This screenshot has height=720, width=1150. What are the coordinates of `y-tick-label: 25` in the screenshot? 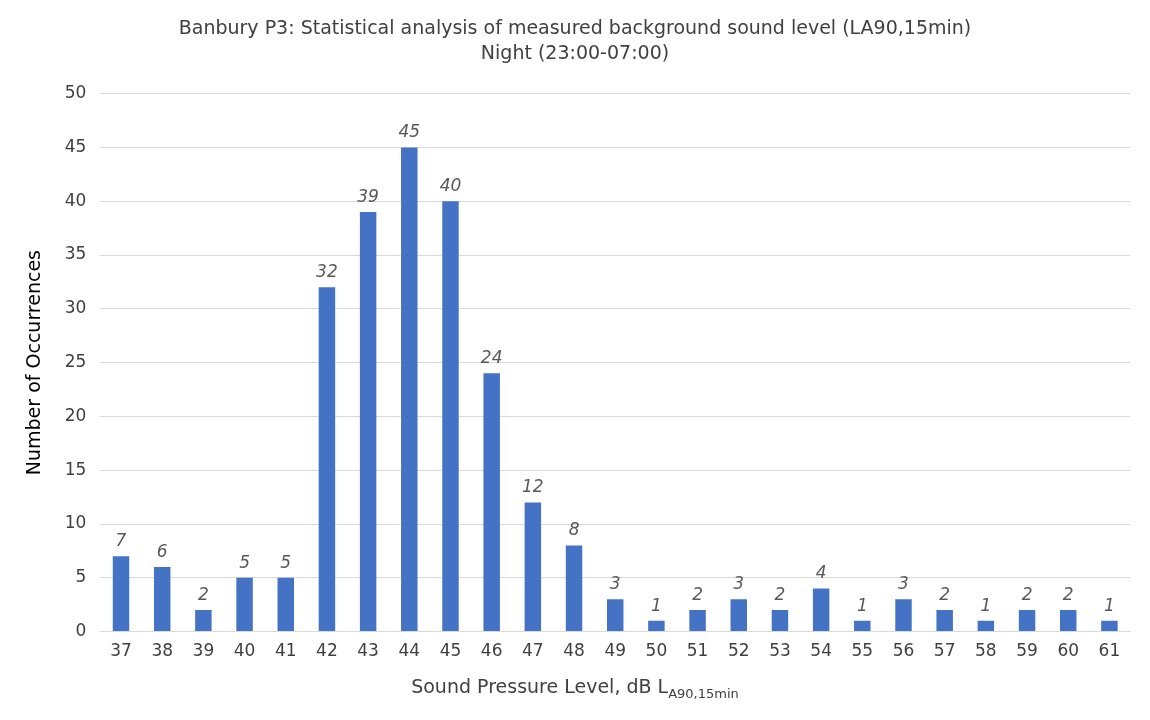 It's located at (75, 361).